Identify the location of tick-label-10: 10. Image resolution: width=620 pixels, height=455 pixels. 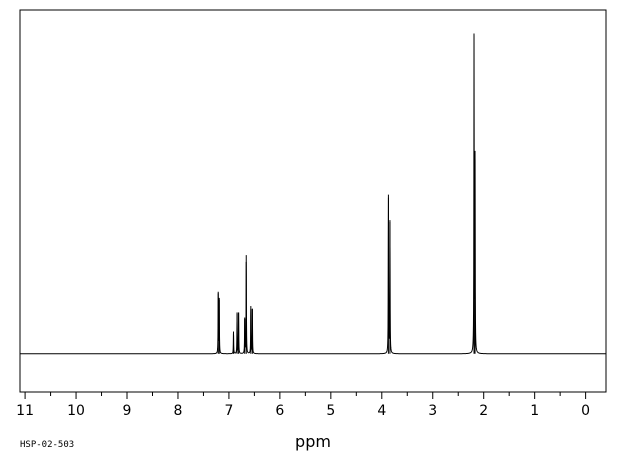
(76, 411).